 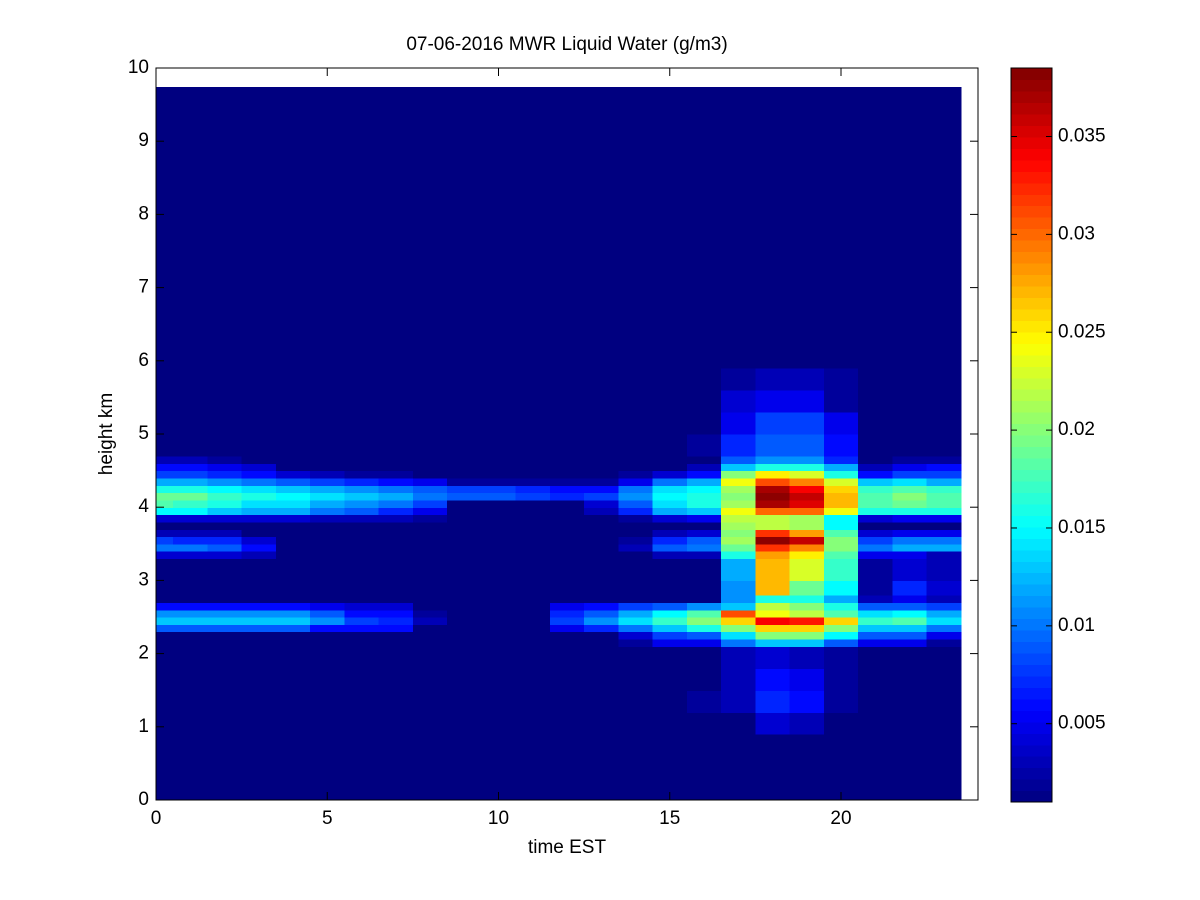 I want to click on colorbar-tick-label: 0.02, so click(x=1076, y=429).